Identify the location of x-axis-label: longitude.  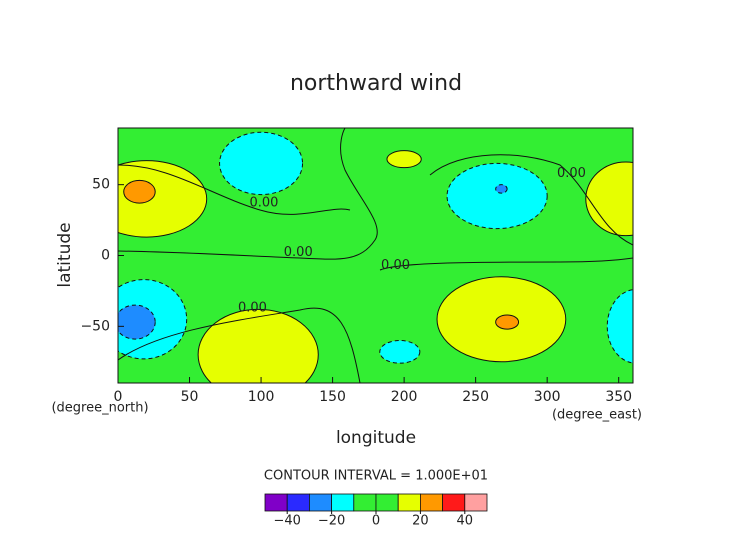
(376, 438).